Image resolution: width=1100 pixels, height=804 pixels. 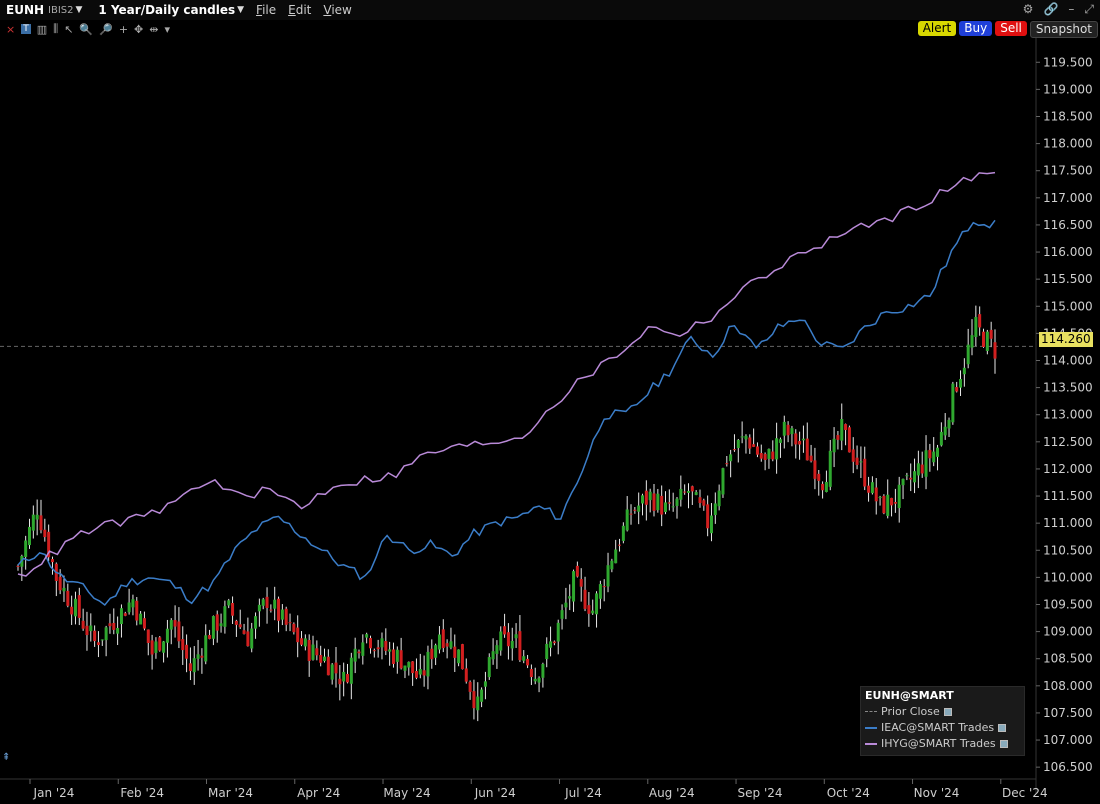 What do you see at coordinates (106, 29) in the screenshot?
I see `zoom-out-icon: 🔎` at bounding box center [106, 29].